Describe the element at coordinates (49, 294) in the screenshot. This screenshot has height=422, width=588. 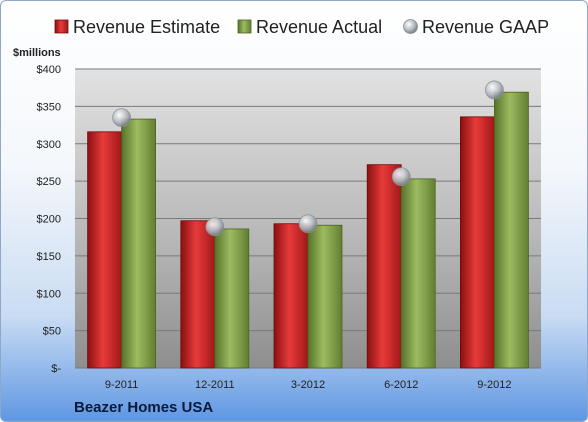
I see `y-tick-label: $100` at that location.